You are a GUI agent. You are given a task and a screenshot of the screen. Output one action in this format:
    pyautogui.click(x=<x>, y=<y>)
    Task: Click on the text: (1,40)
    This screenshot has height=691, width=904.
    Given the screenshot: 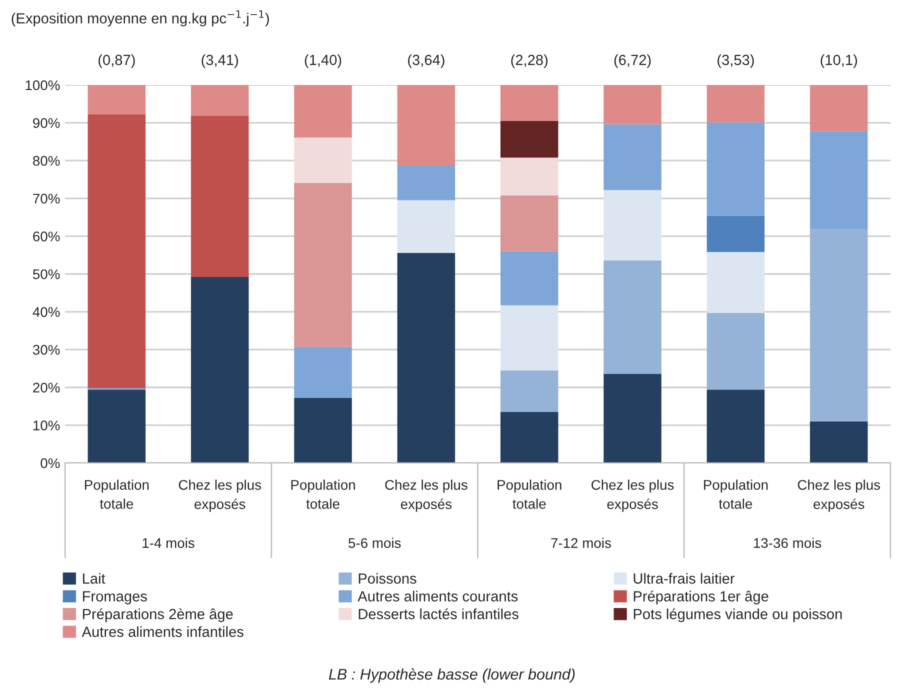 What is the action you would take?
    pyautogui.click(x=323, y=61)
    